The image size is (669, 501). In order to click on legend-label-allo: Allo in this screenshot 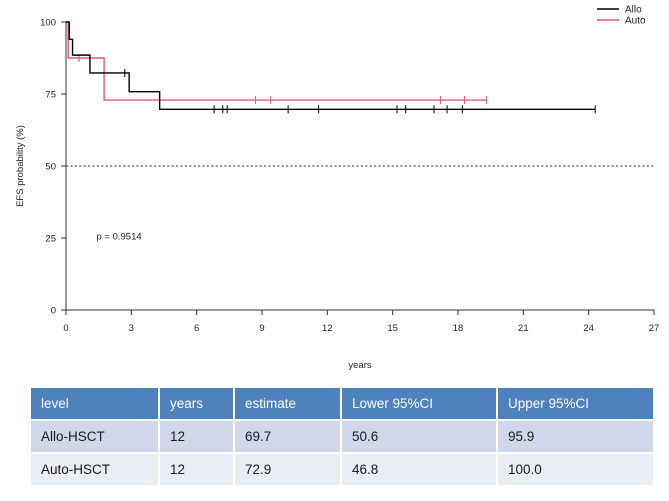, I will do `click(633, 10)`.